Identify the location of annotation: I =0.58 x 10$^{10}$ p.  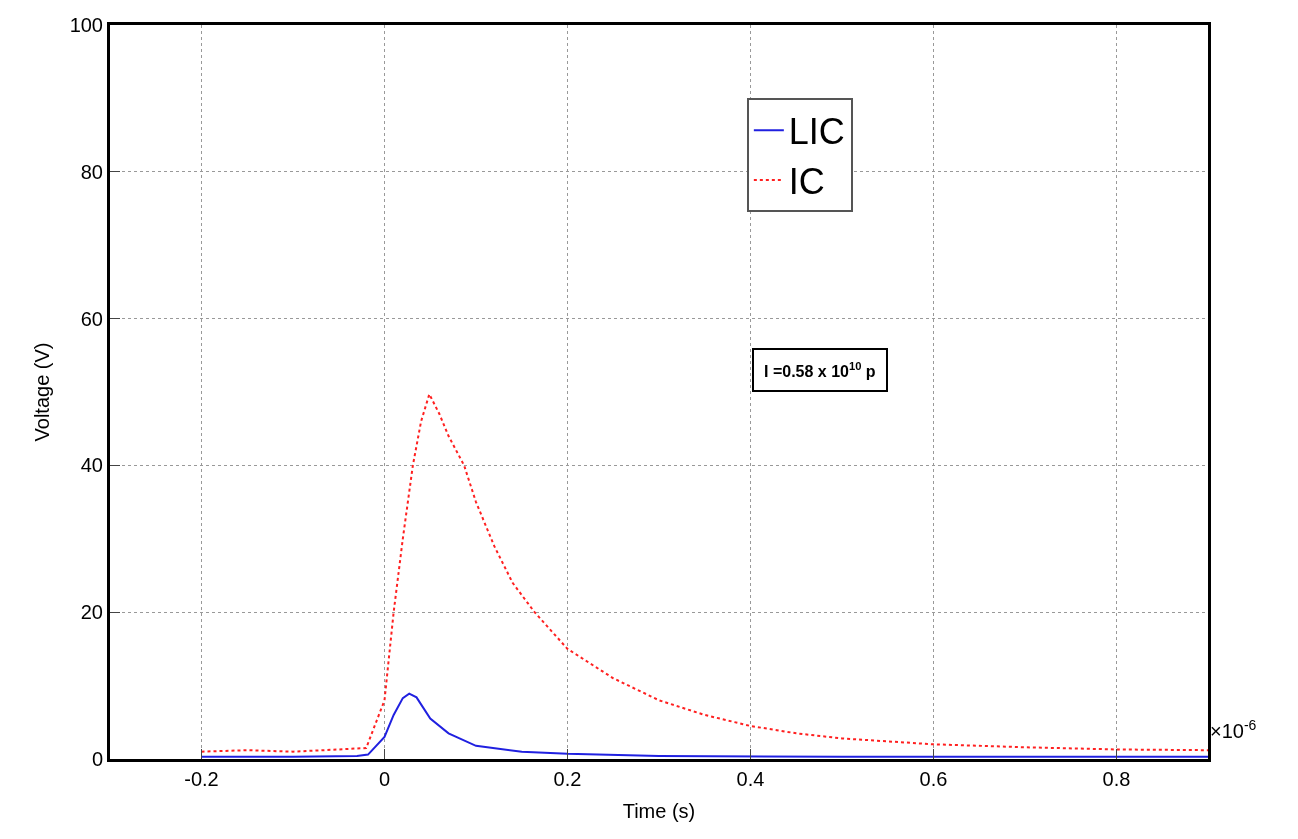
(820, 370).